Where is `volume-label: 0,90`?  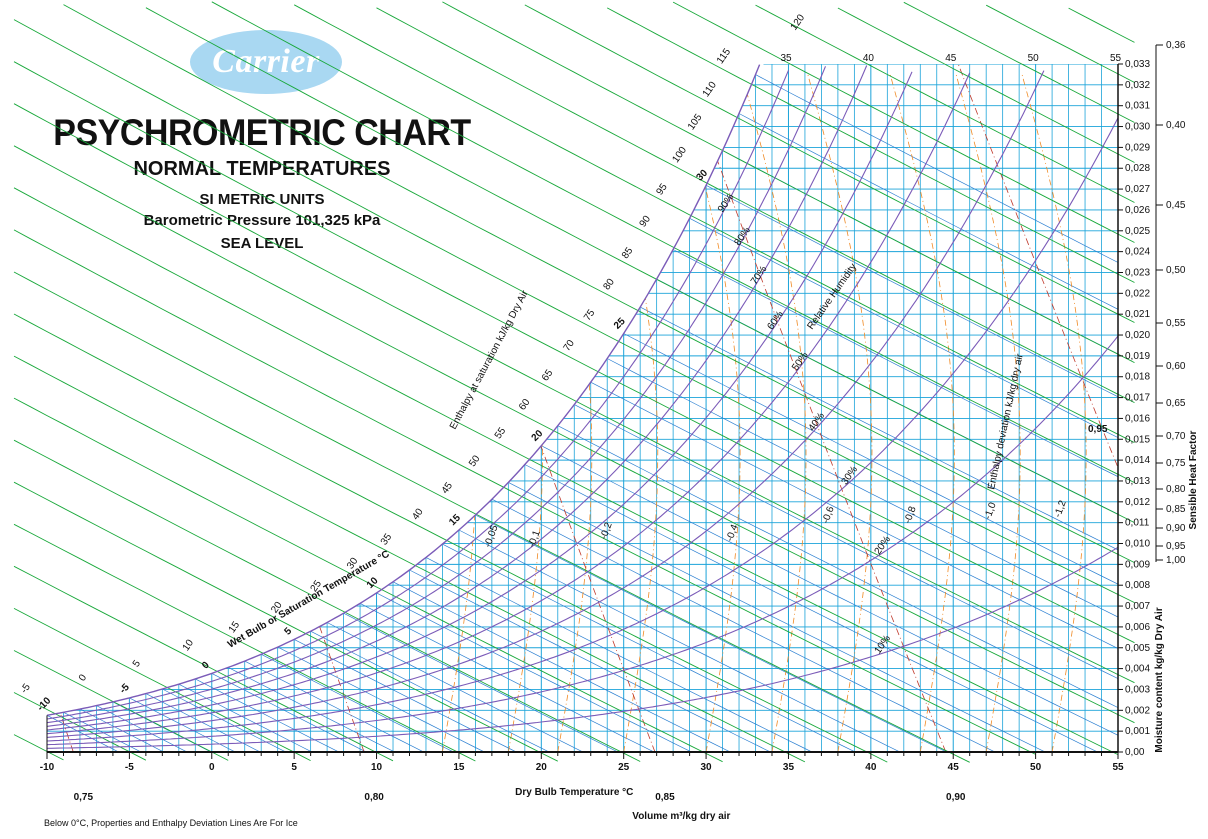 volume-label: 0,90 is located at coordinates (956, 797).